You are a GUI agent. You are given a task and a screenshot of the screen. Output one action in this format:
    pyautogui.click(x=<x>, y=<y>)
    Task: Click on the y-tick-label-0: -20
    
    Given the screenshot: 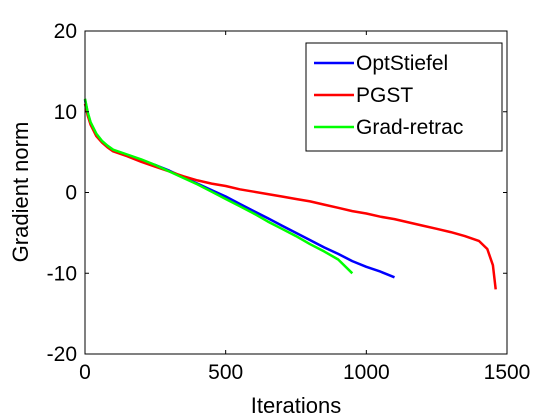 What is the action you would take?
    pyautogui.click(x=62, y=354)
    